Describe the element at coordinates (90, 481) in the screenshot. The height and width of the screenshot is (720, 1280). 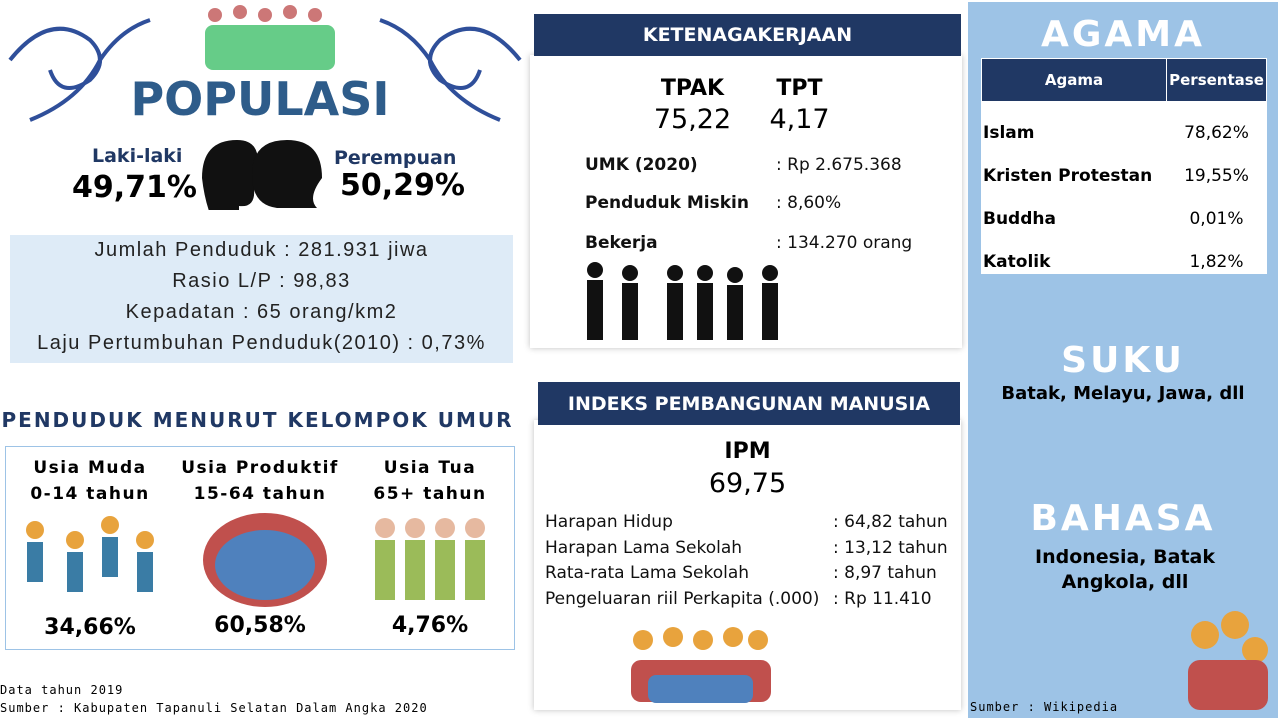
I see `age-group: Usia Muda 0-14 tahun` at that location.